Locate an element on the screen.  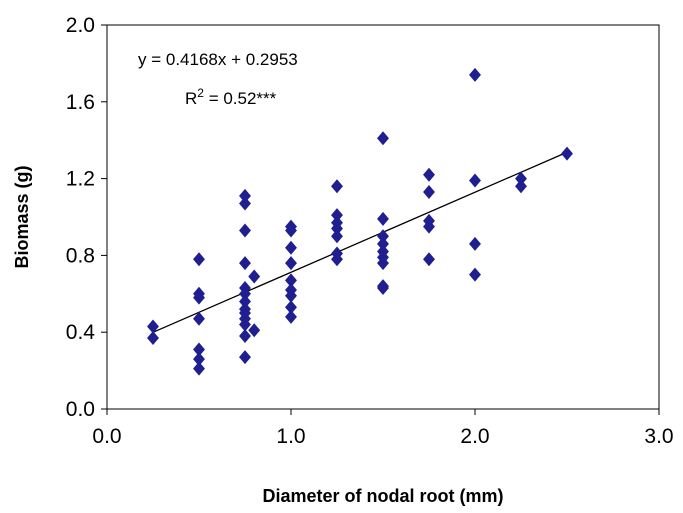
y-axis-ticks: 0.0 0.4 0.8 1.2 1.6 2.0 is located at coordinates (86, 217).